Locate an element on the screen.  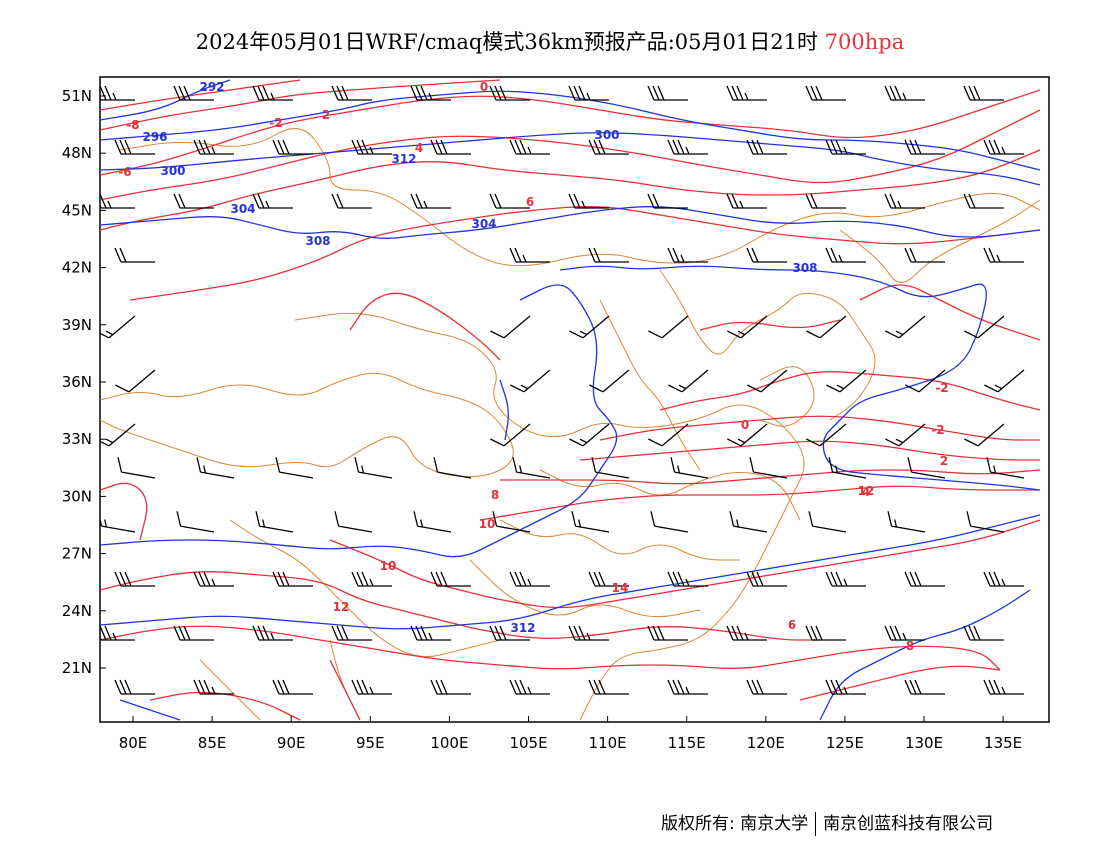
temperature-label: -2 is located at coordinates (275, 123).